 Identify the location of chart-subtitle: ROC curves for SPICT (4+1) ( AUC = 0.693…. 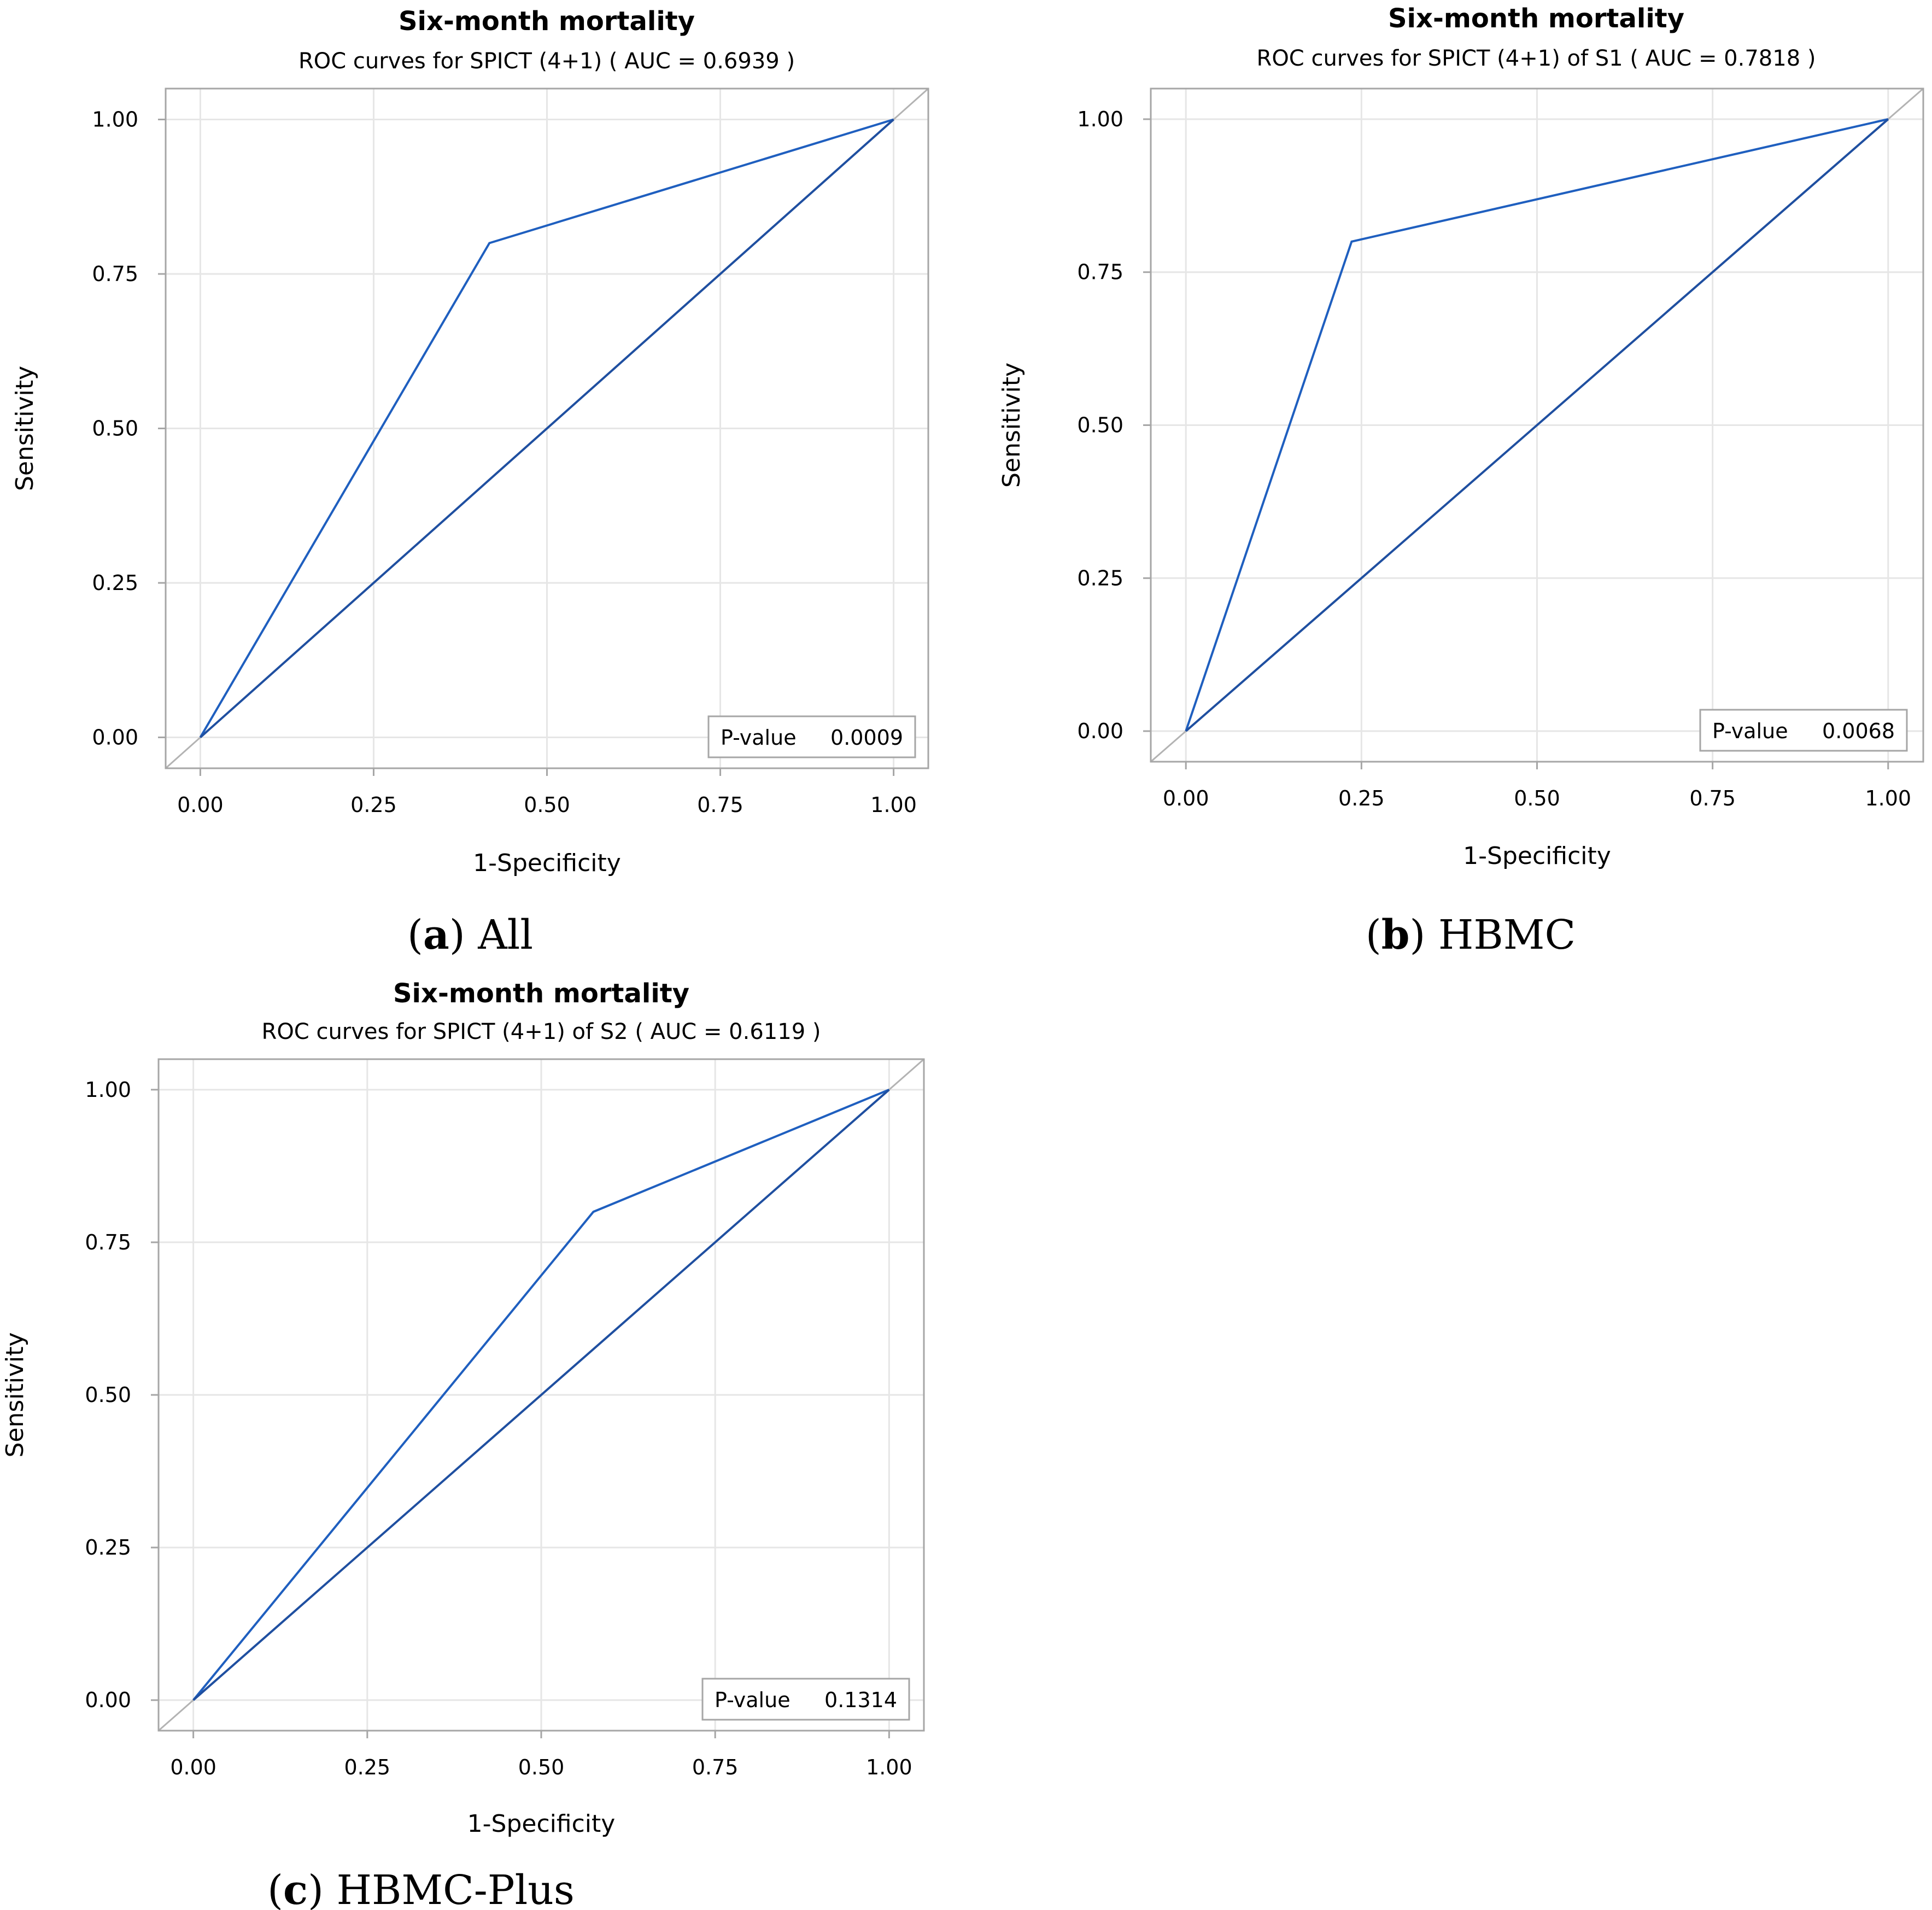
(547, 62).